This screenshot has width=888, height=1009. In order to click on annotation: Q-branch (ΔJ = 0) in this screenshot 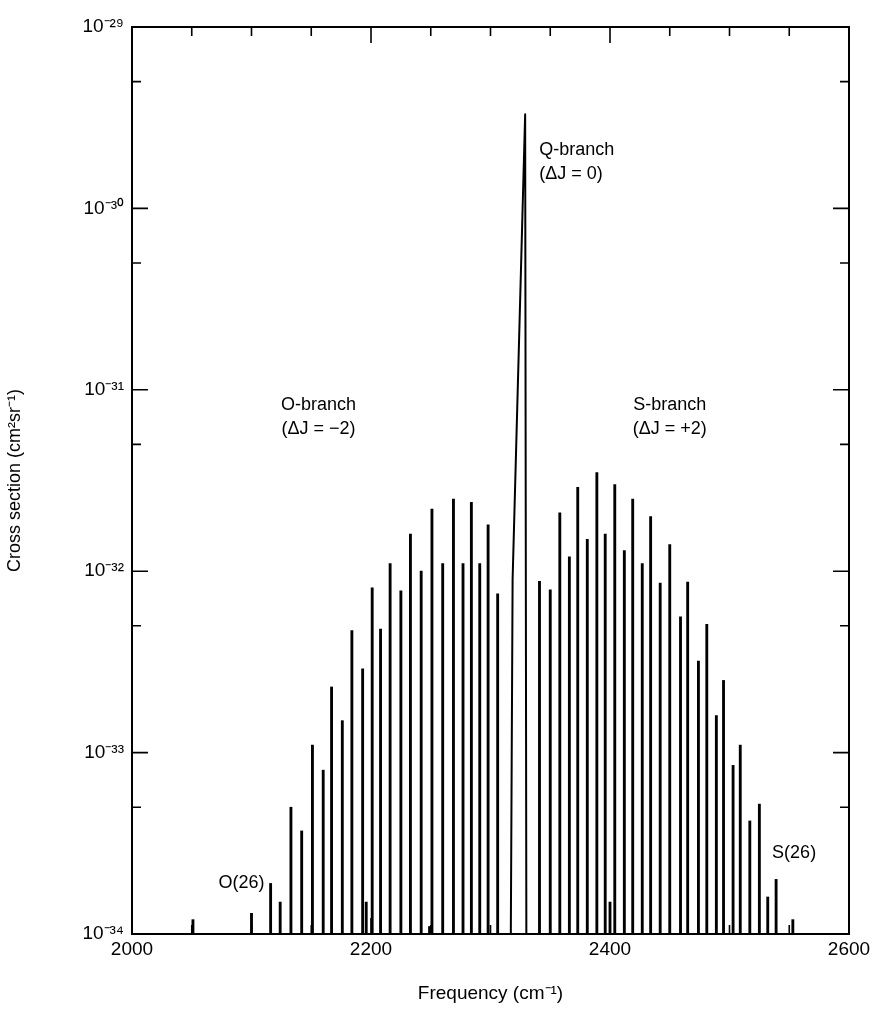, I will do `click(577, 161)`.